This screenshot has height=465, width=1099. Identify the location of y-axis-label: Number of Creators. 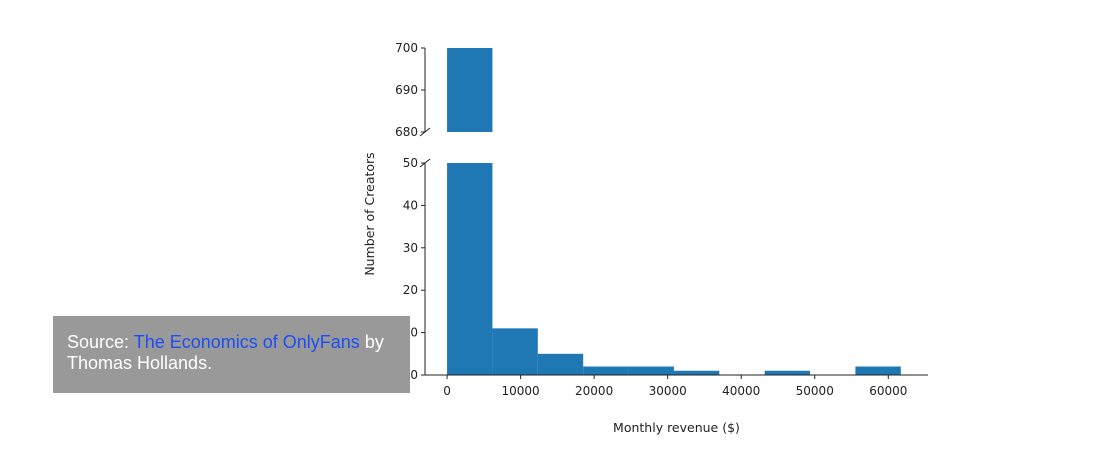
(369, 213).